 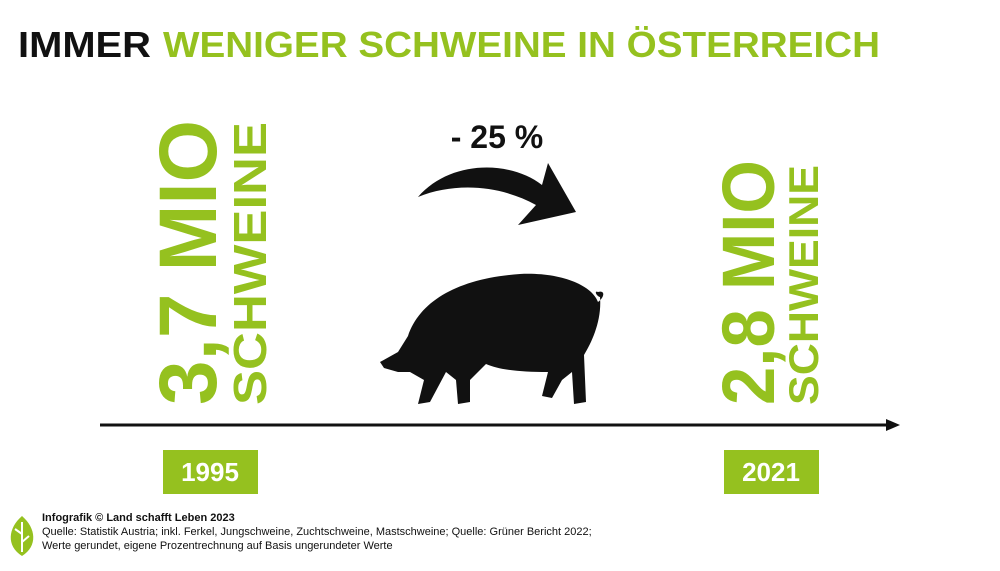 What do you see at coordinates (893, 425) in the screenshot?
I see `timeline-arrowhead` at bounding box center [893, 425].